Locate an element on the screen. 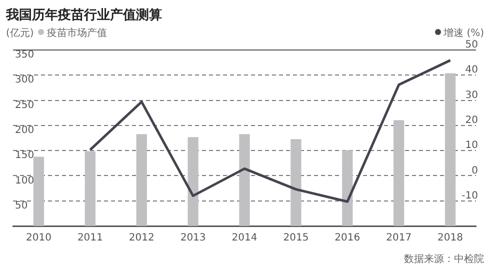 This screenshot has width=498, height=275. y-tick-label: 350 is located at coordinates (24, 55).